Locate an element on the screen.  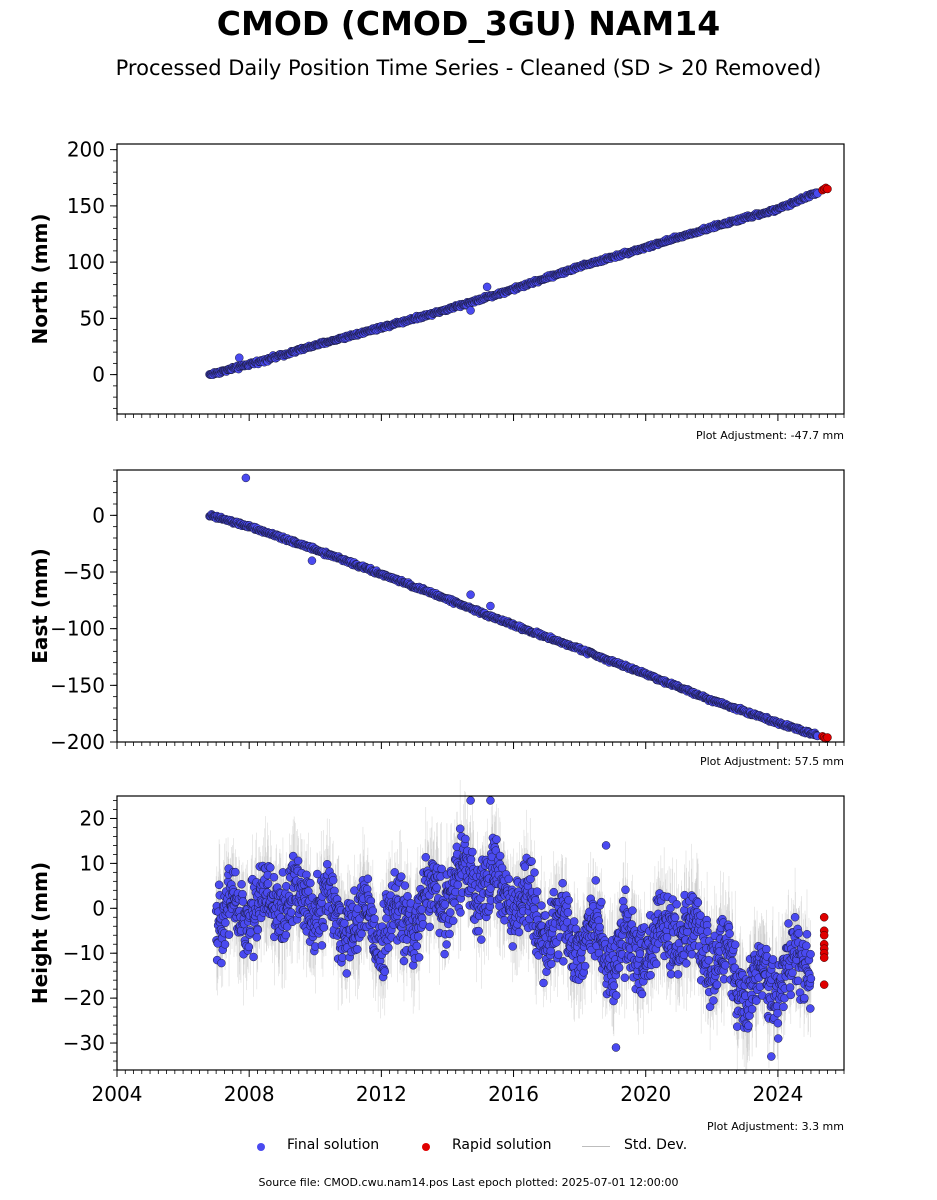
y-axis-label: North (mm) is located at coordinates (40, 278).